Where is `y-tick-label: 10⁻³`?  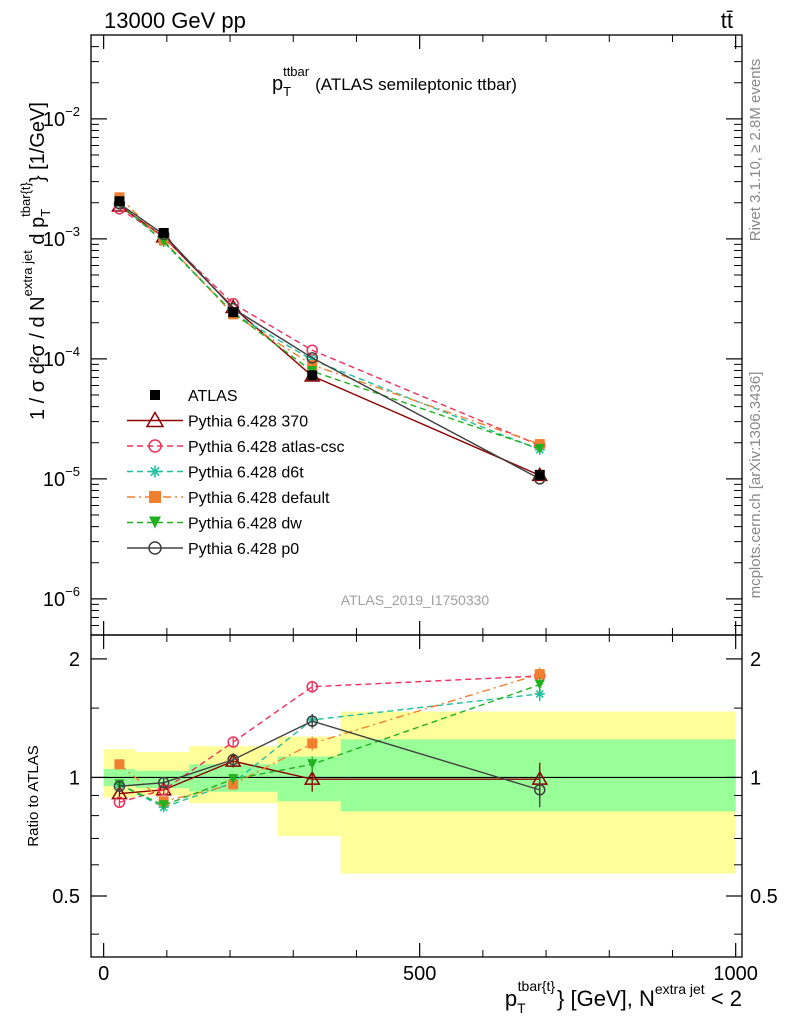 y-tick-label: 10⁻³ is located at coordinates (61, 237).